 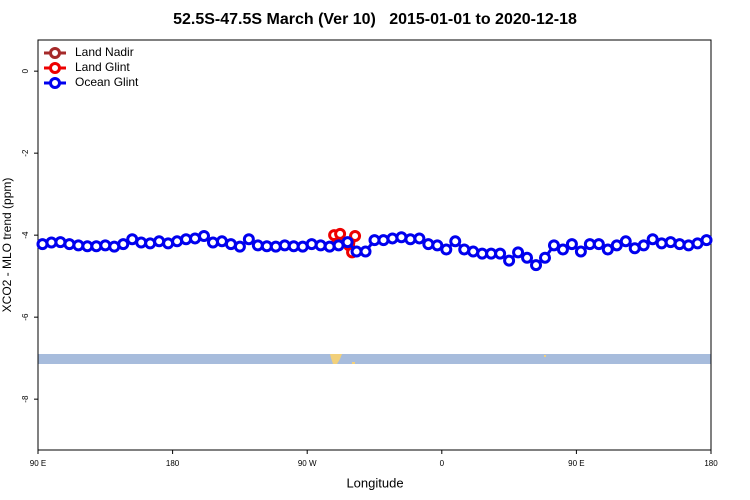 What do you see at coordinates (25, 70) in the screenshot?
I see `y-tick-label: 0` at bounding box center [25, 70].